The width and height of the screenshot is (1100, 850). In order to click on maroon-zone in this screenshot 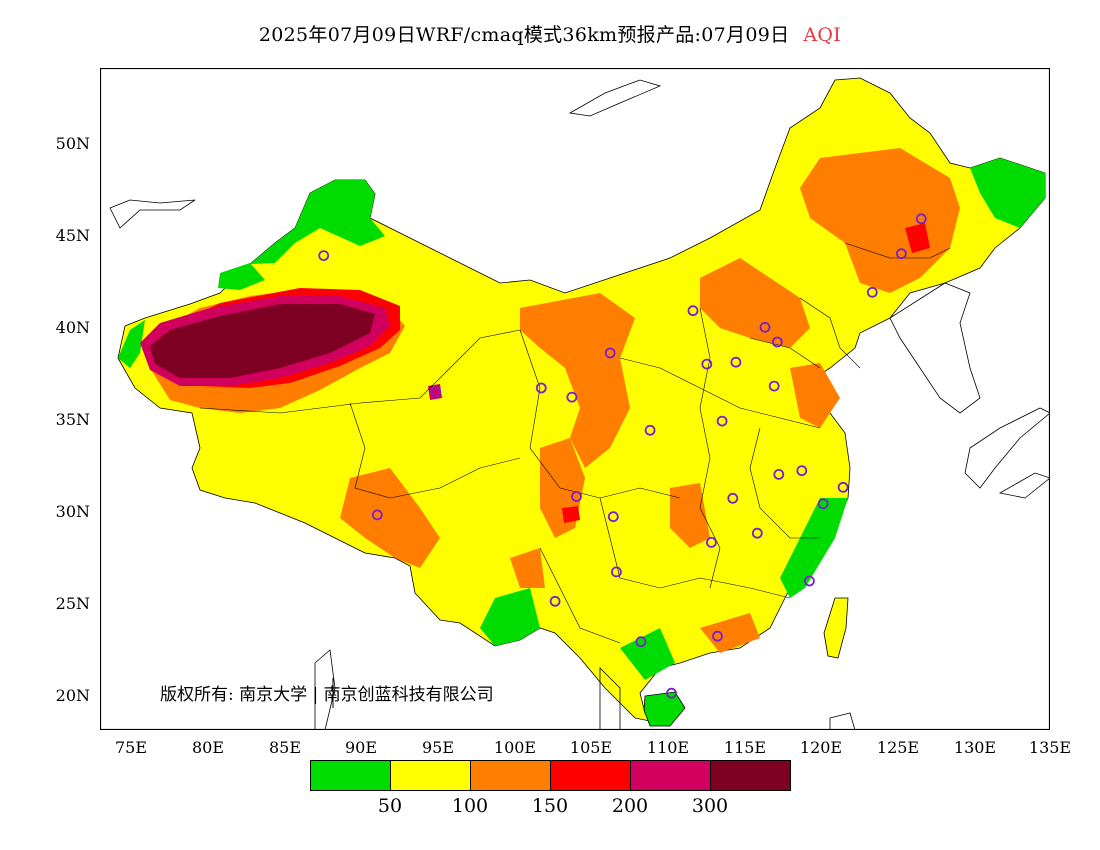, I will do `click(262, 341)`.